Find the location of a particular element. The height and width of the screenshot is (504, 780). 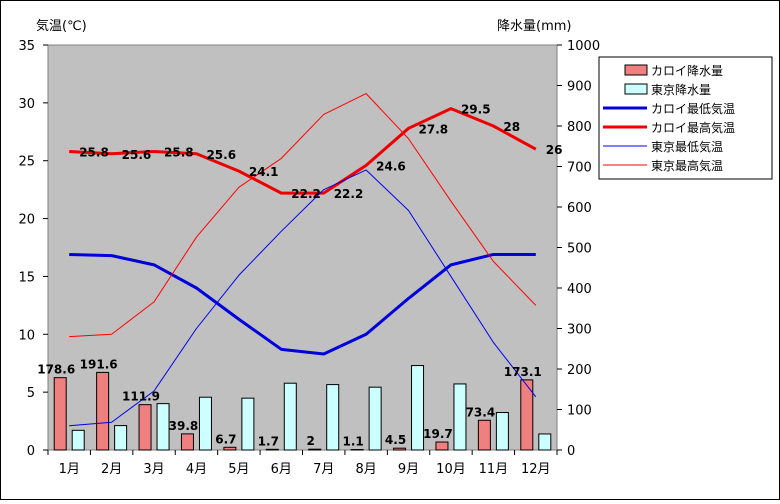

bar-data-label: 1.7 is located at coordinates (268, 441).